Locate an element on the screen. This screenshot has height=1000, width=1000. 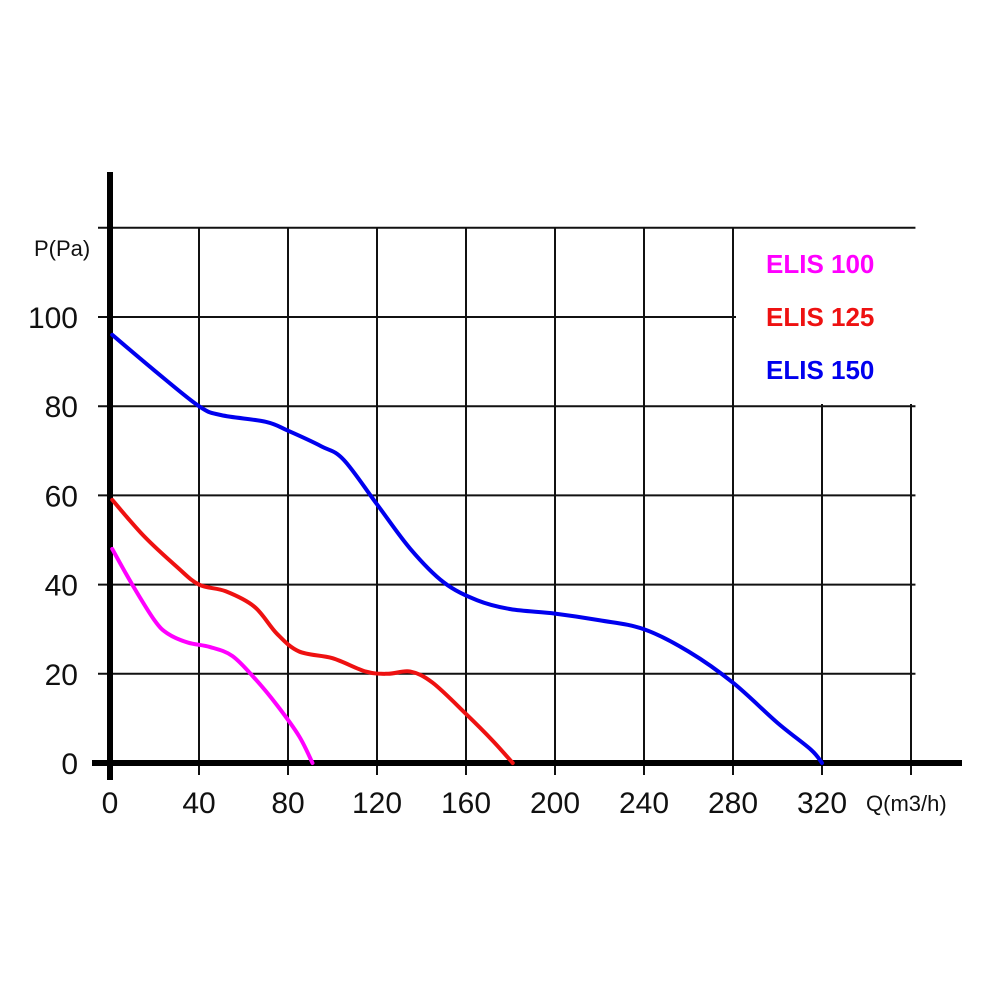
y-tick-label: 20 is located at coordinates (61, 675).